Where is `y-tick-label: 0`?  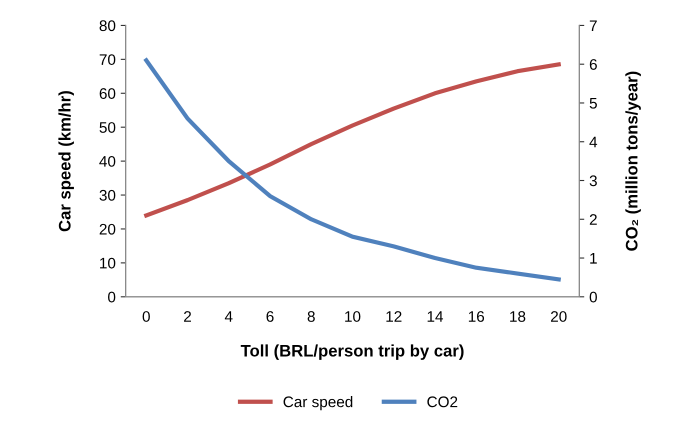
y-tick-label: 0 is located at coordinates (112, 297).